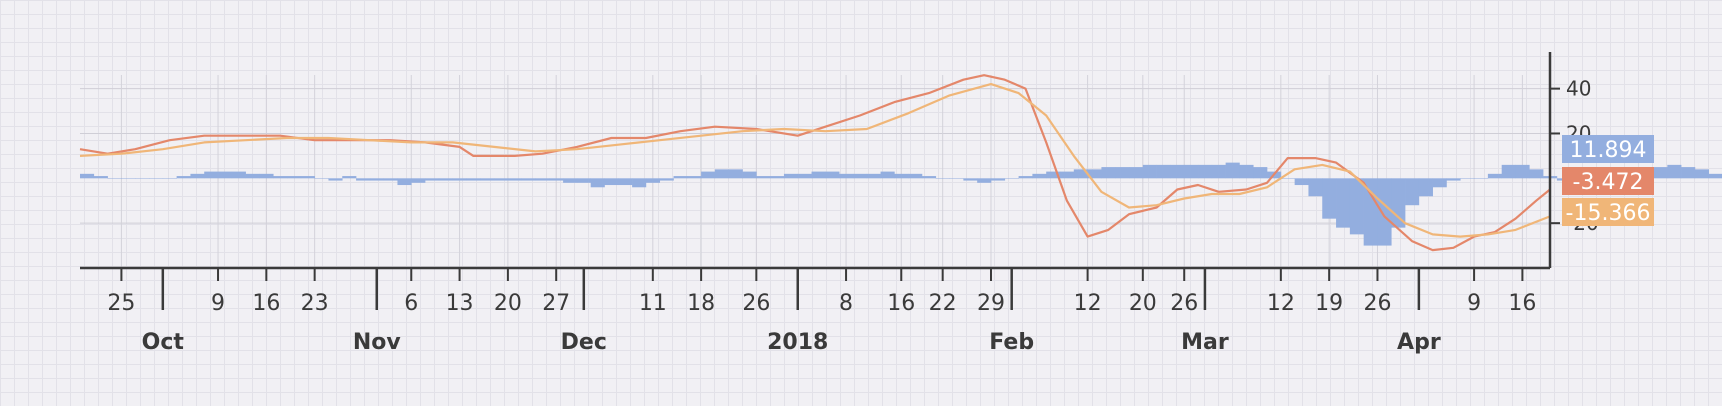 The height and width of the screenshot is (406, 1722). What do you see at coordinates (1011, 342) in the screenshot?
I see `x-month-label: Feb` at bounding box center [1011, 342].